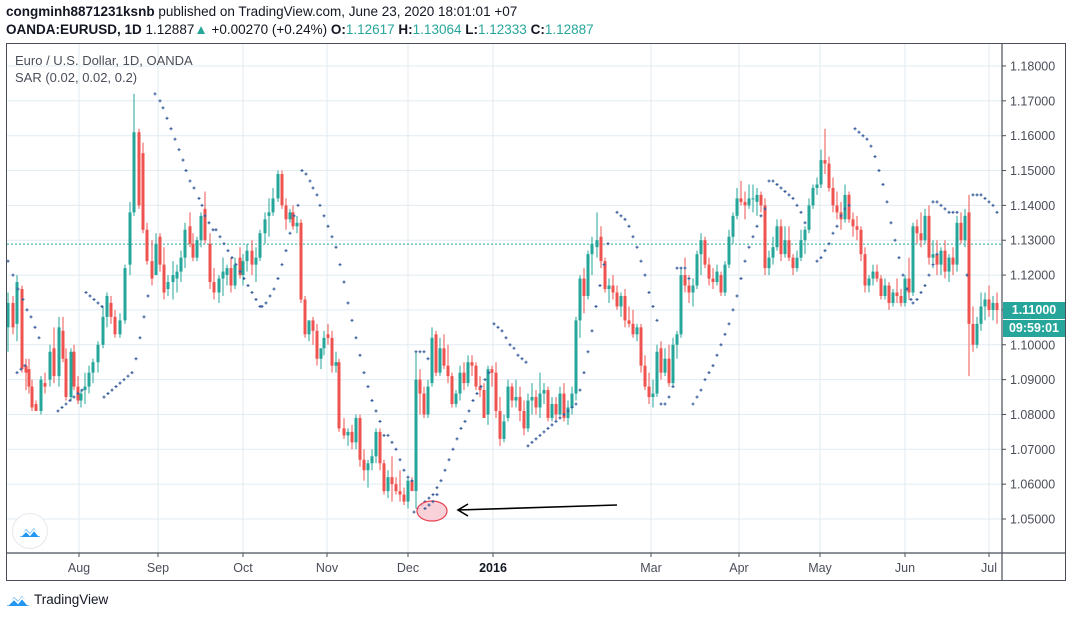 This screenshot has width=1073, height=618. What do you see at coordinates (569, 29) in the screenshot?
I see `close-value: 1.12887` at bounding box center [569, 29].